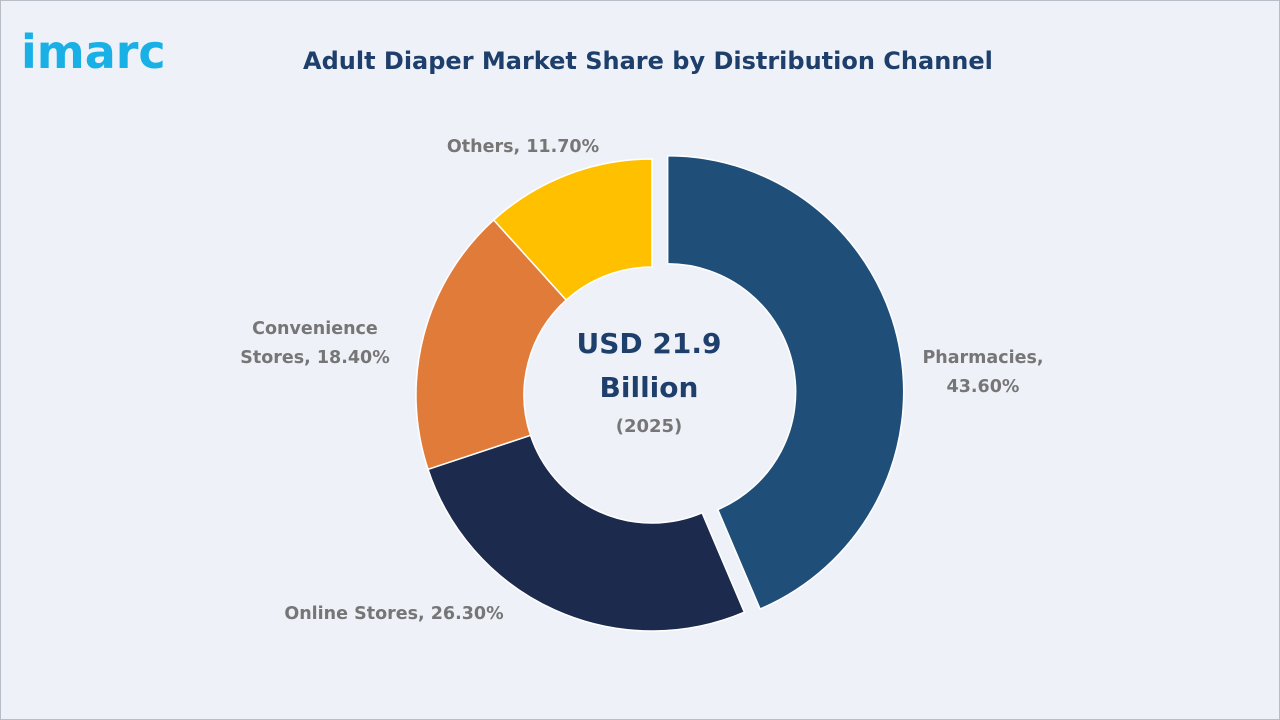 This screenshot has width=1280, height=720. I want to click on slice-convenience-stores, so click(491, 344).